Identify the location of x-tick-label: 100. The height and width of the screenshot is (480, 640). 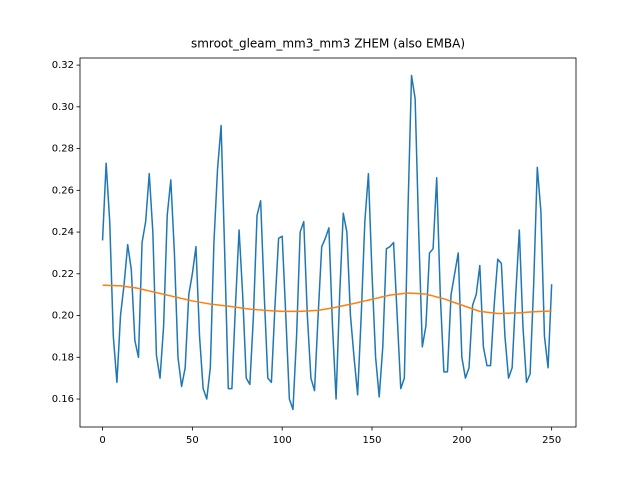
(282, 440).